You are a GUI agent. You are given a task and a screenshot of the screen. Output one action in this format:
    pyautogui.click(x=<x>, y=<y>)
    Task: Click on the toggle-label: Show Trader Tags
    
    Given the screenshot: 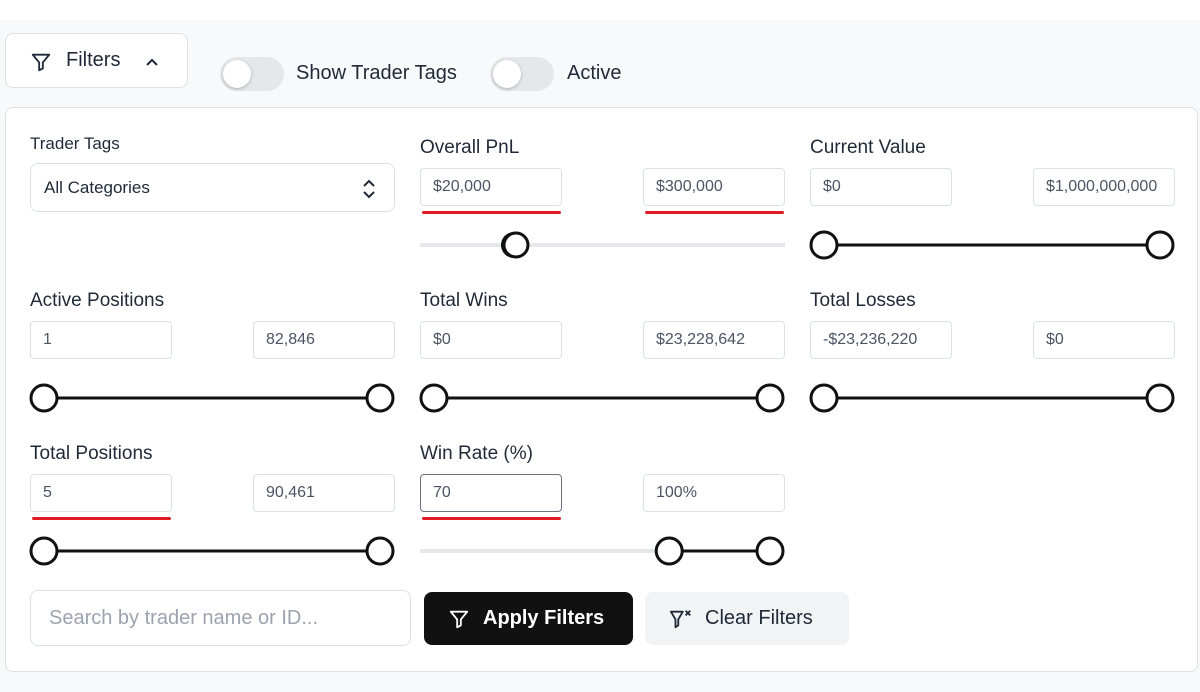 What is the action you would take?
    pyautogui.click(x=376, y=73)
    